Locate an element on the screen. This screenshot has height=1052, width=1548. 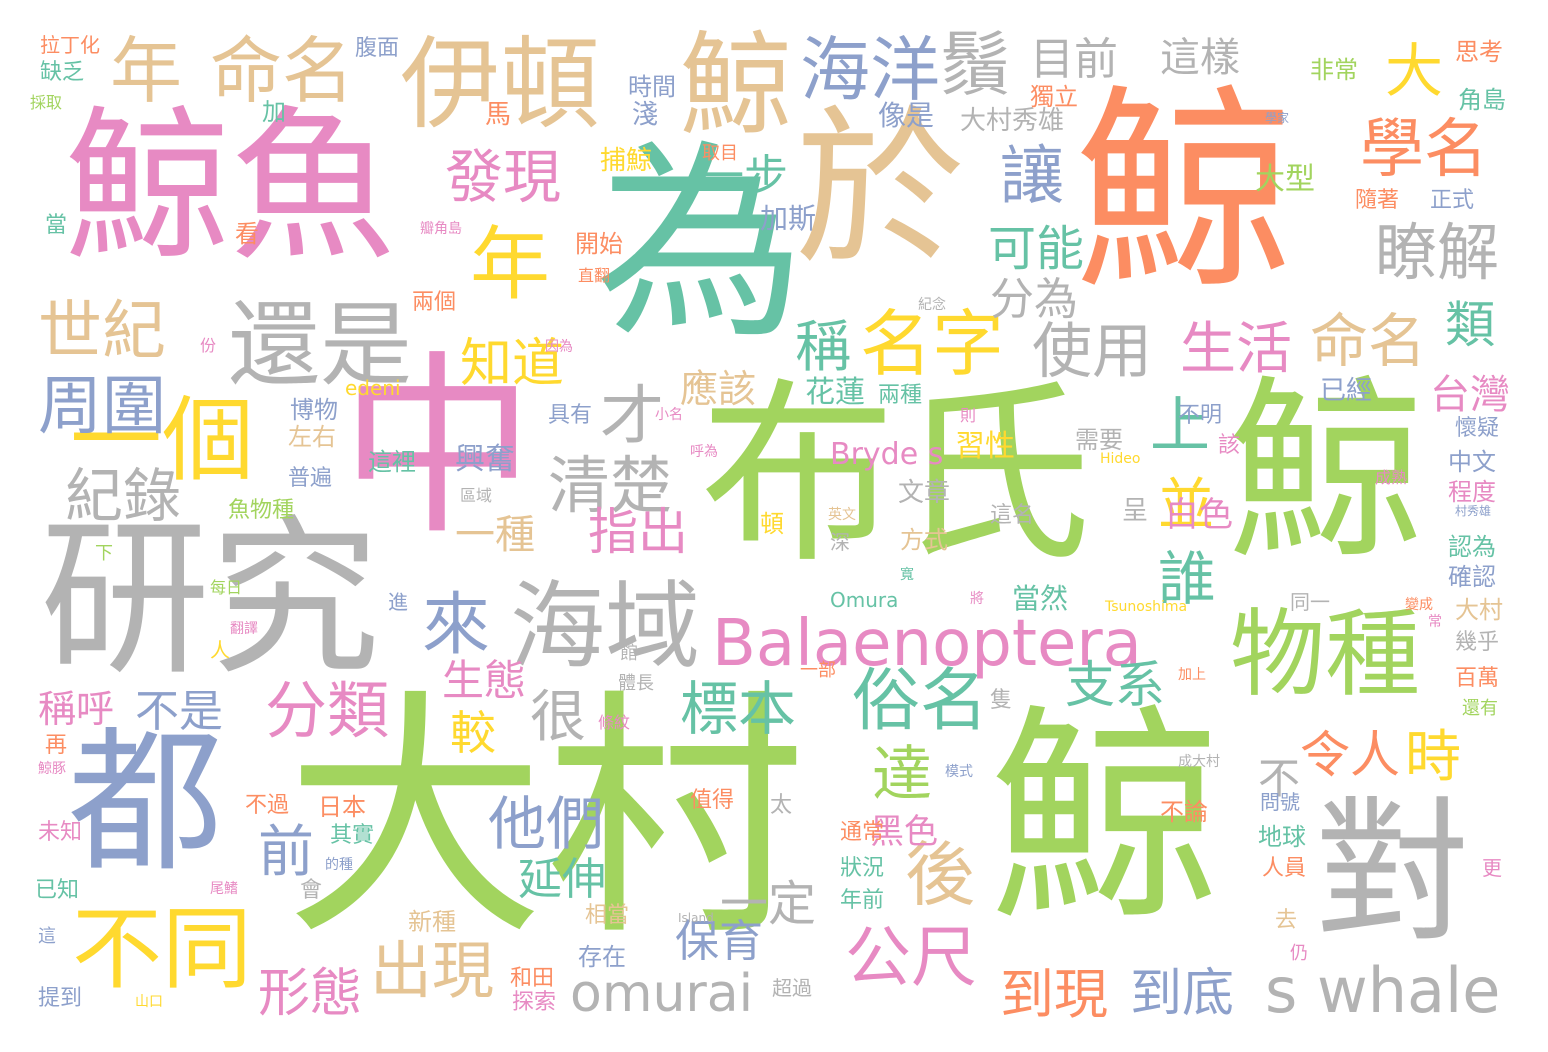
word: 具有 is located at coordinates (570, 415).